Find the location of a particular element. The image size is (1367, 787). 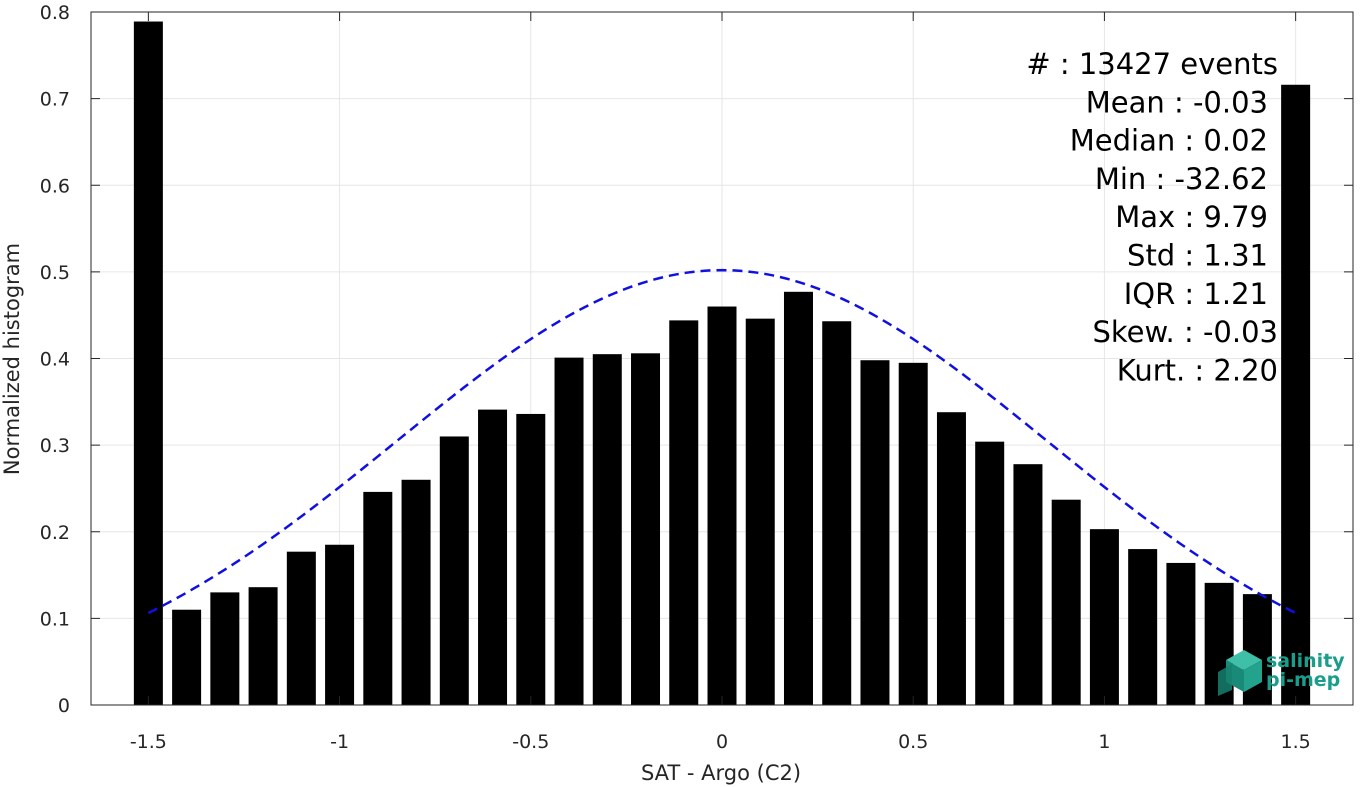

y-tick-label: 0.3 is located at coordinates (55, 446).